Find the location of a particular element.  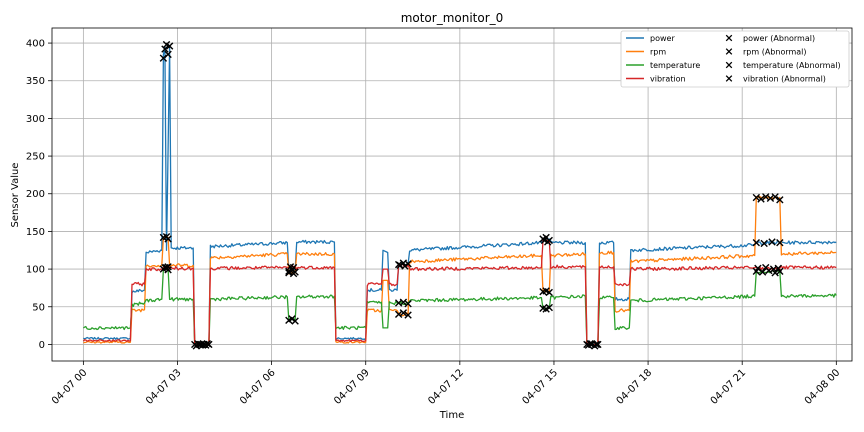

legend-label-abnormal: temperature (Abnormal) is located at coordinates (792, 65).